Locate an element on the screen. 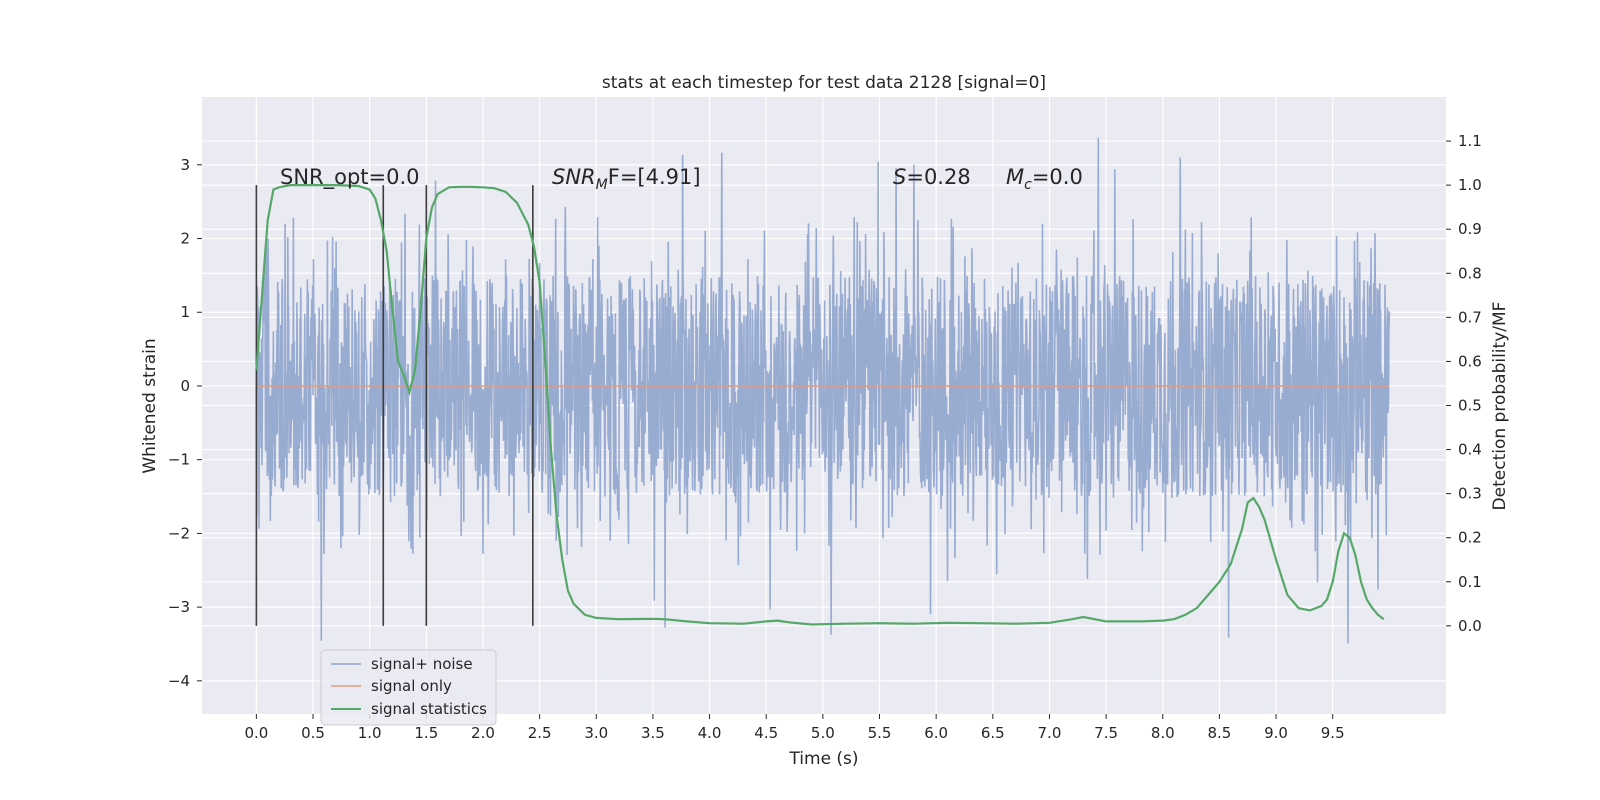 Image resolution: width=1600 pixels, height=800 pixels. annotation-snr-opt: SNR_opt=0.0 is located at coordinates (350, 177).